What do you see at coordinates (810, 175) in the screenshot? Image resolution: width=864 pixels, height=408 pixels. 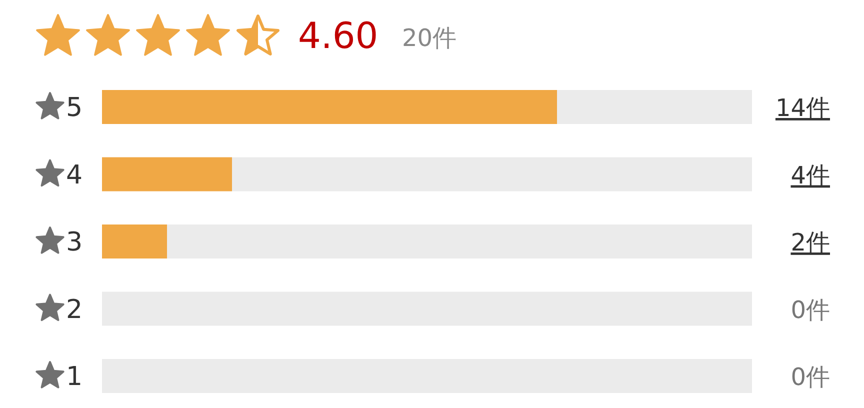 I see `data-label: 4件` at bounding box center [810, 175].